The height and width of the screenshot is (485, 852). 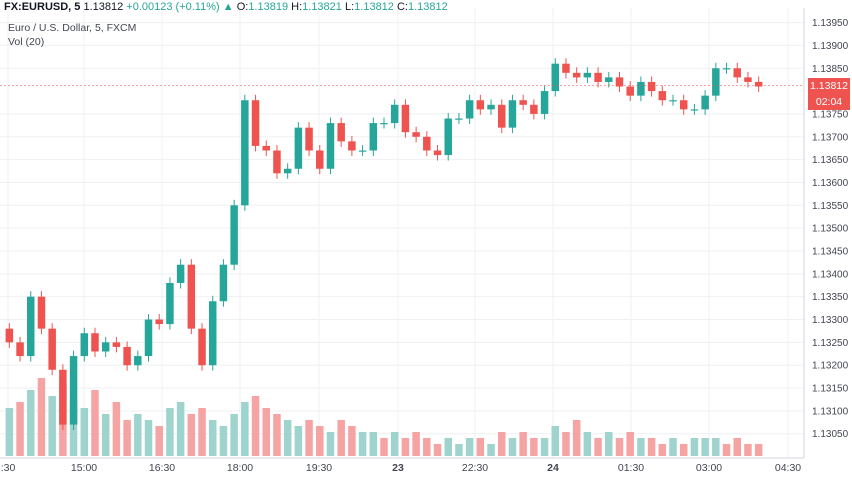 What do you see at coordinates (242, 7) in the screenshot?
I see `open-label: O:` at bounding box center [242, 7].